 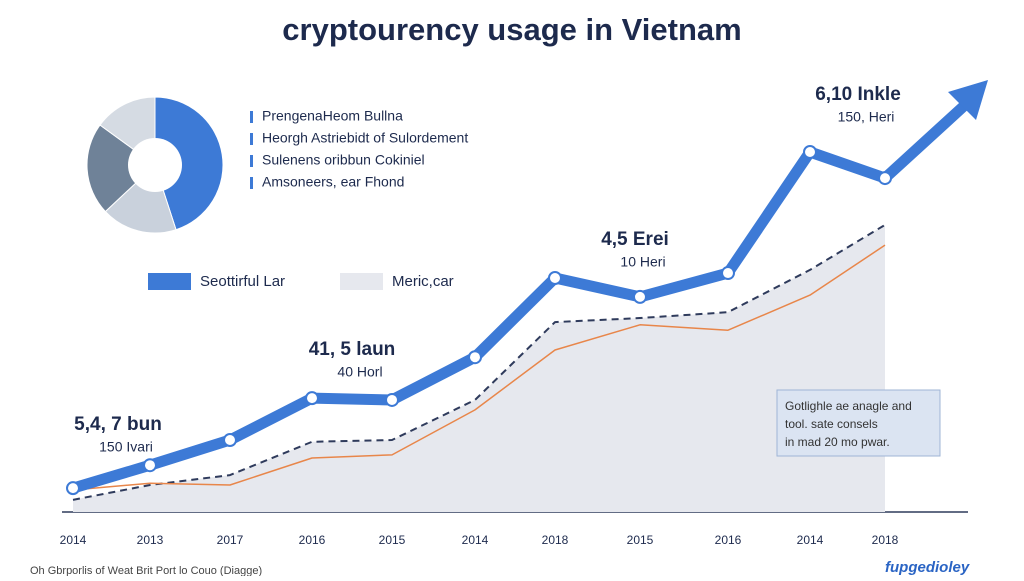 I want to click on annotation-subtitle: 150 Ivari, so click(x=126, y=447).